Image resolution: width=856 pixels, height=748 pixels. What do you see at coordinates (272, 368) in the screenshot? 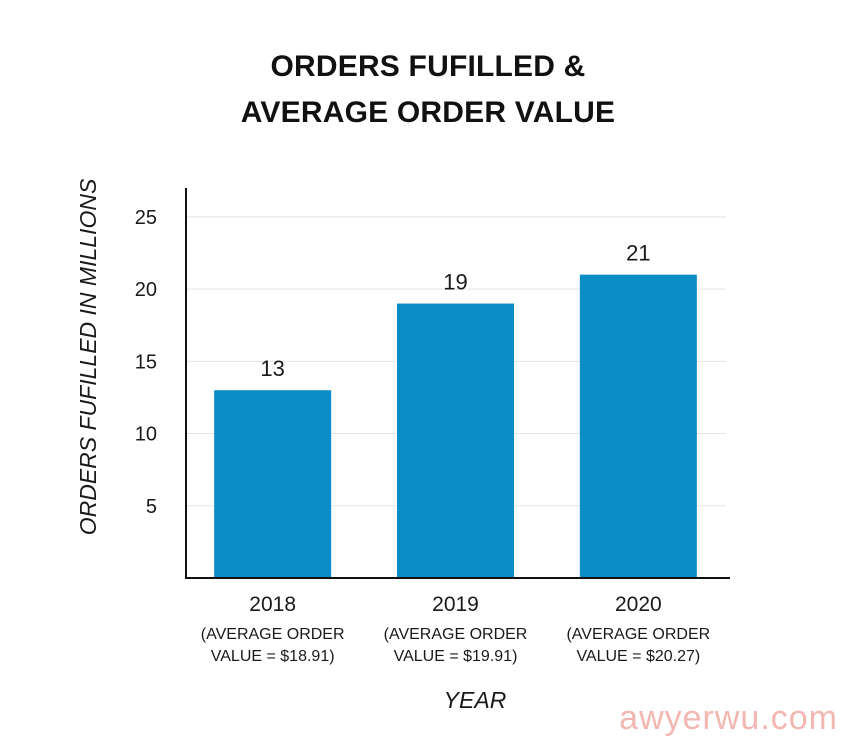
I see `value-label-2018: 13` at bounding box center [272, 368].